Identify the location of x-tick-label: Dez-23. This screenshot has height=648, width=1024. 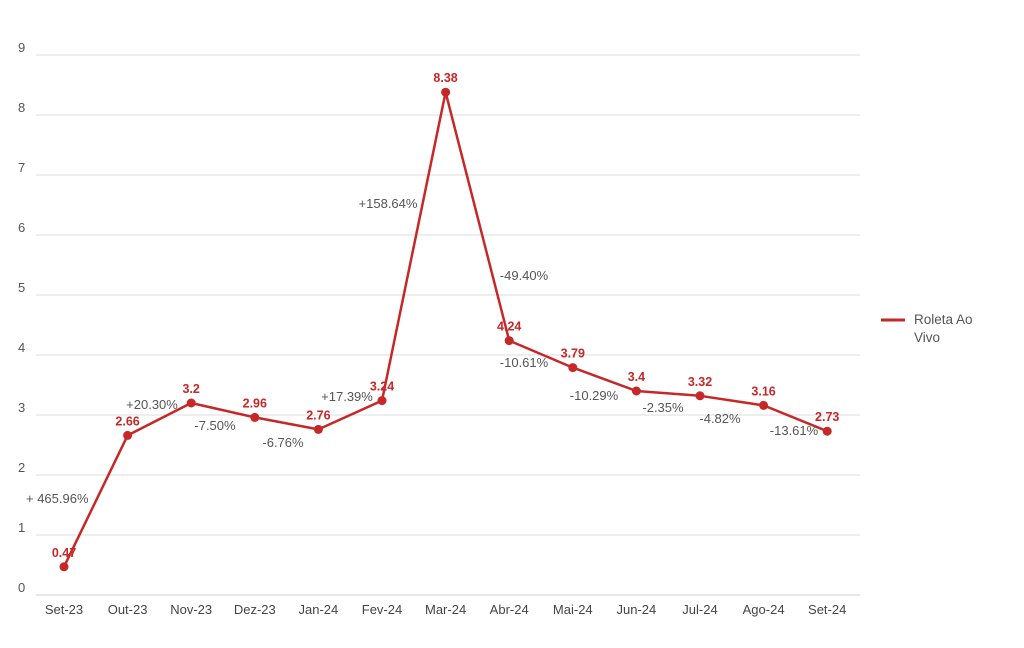
(255, 609).